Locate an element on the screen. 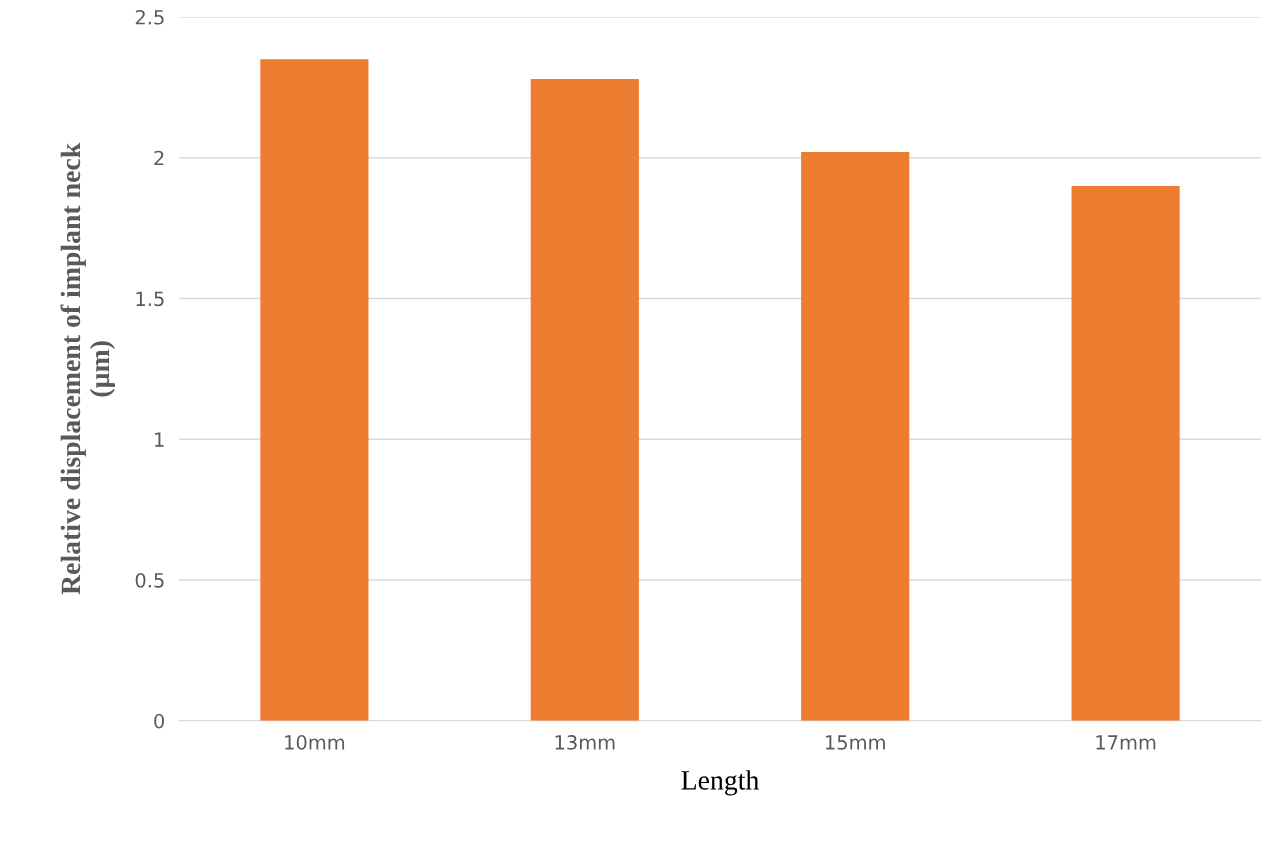 This screenshot has height=848, width=1280. y-tick-label: 2 is located at coordinates (159, 158).